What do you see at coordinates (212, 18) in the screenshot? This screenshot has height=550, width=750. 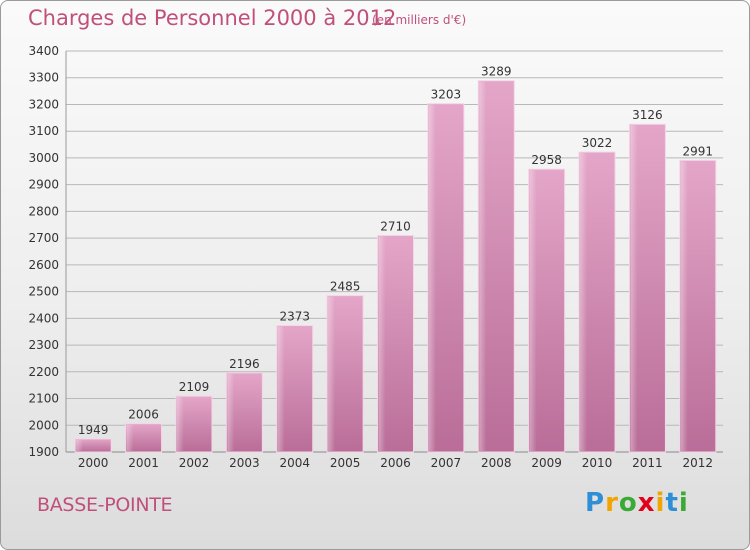 I see `chart-title: Charges de Personnel 2000 à 2012` at bounding box center [212, 18].